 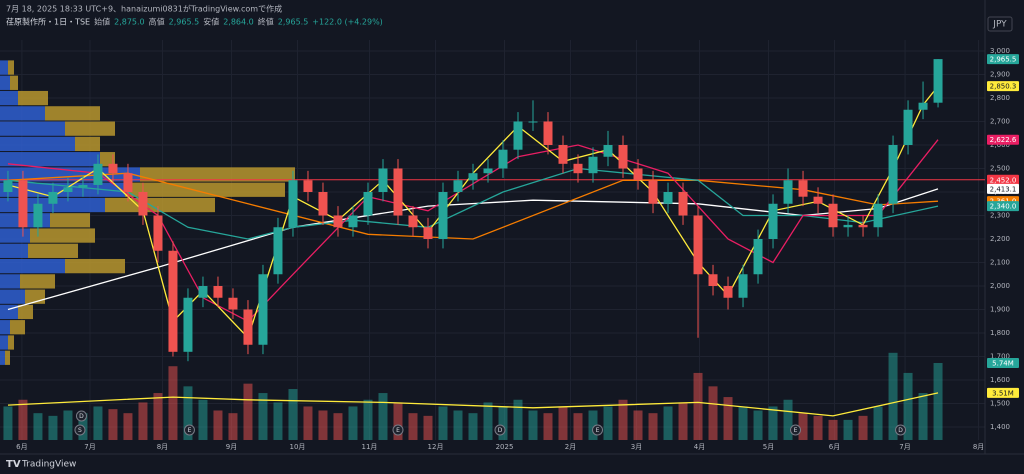 I want to click on currency: JPY, so click(x=999, y=25).